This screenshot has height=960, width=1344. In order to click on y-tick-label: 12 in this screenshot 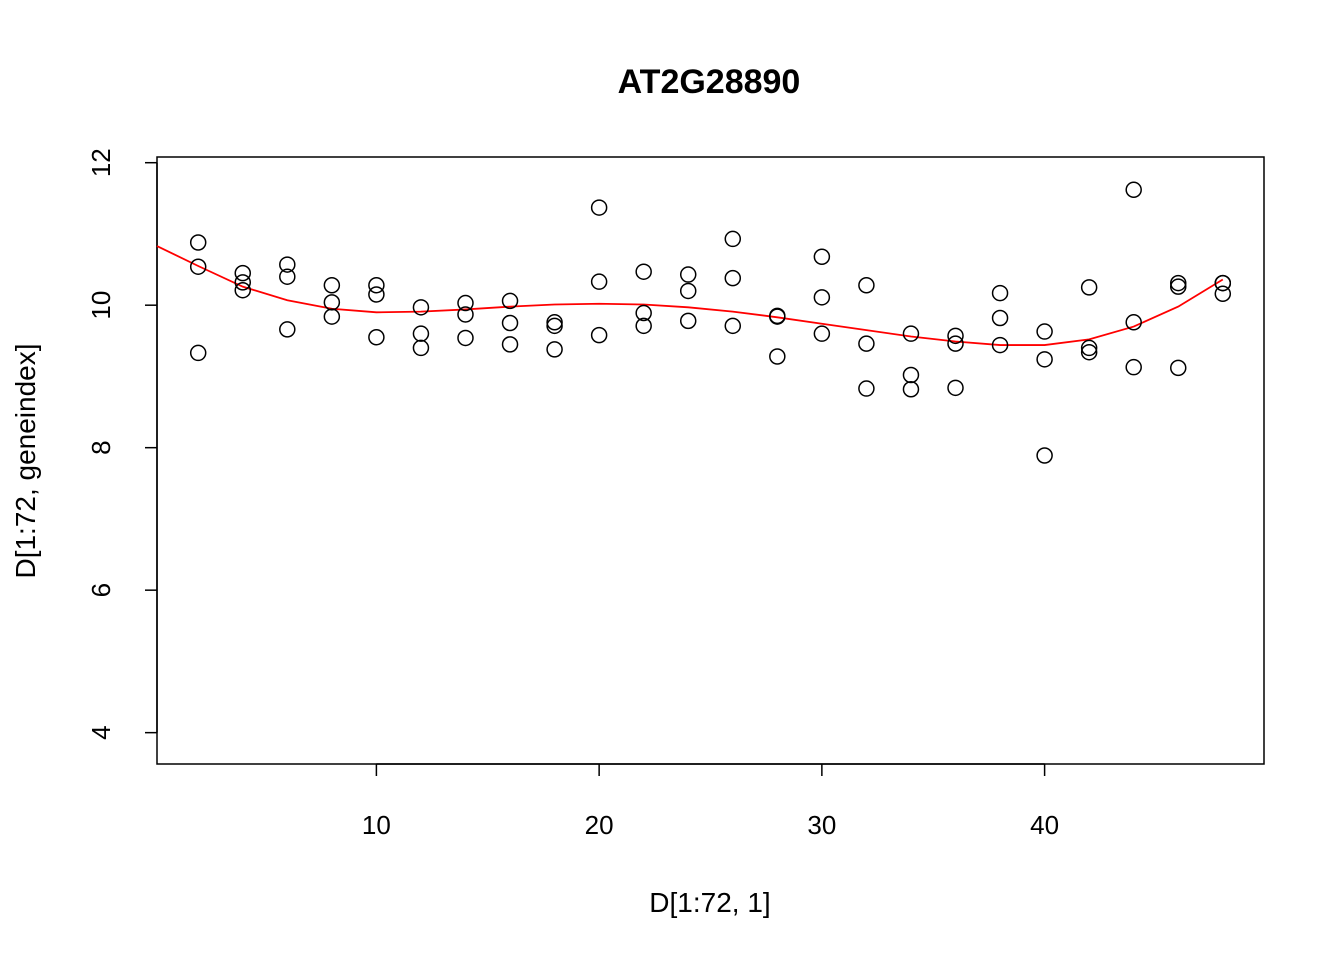, I will do `click(101, 162)`.